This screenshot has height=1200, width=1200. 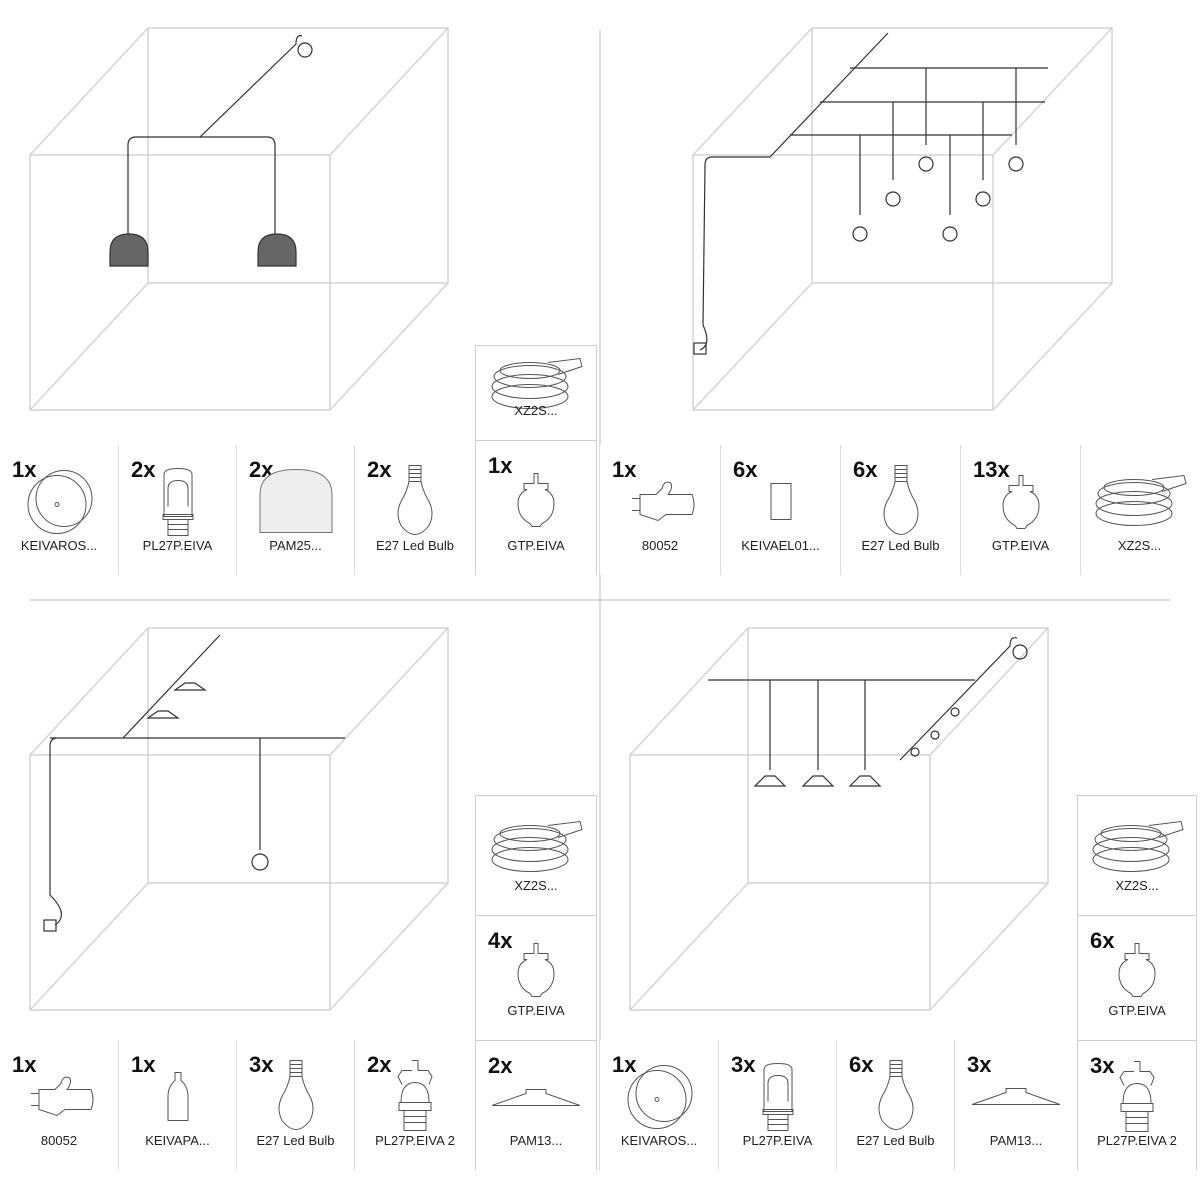 What do you see at coordinates (938, 199) in the screenshot?
I see `bulbs` at bounding box center [938, 199].